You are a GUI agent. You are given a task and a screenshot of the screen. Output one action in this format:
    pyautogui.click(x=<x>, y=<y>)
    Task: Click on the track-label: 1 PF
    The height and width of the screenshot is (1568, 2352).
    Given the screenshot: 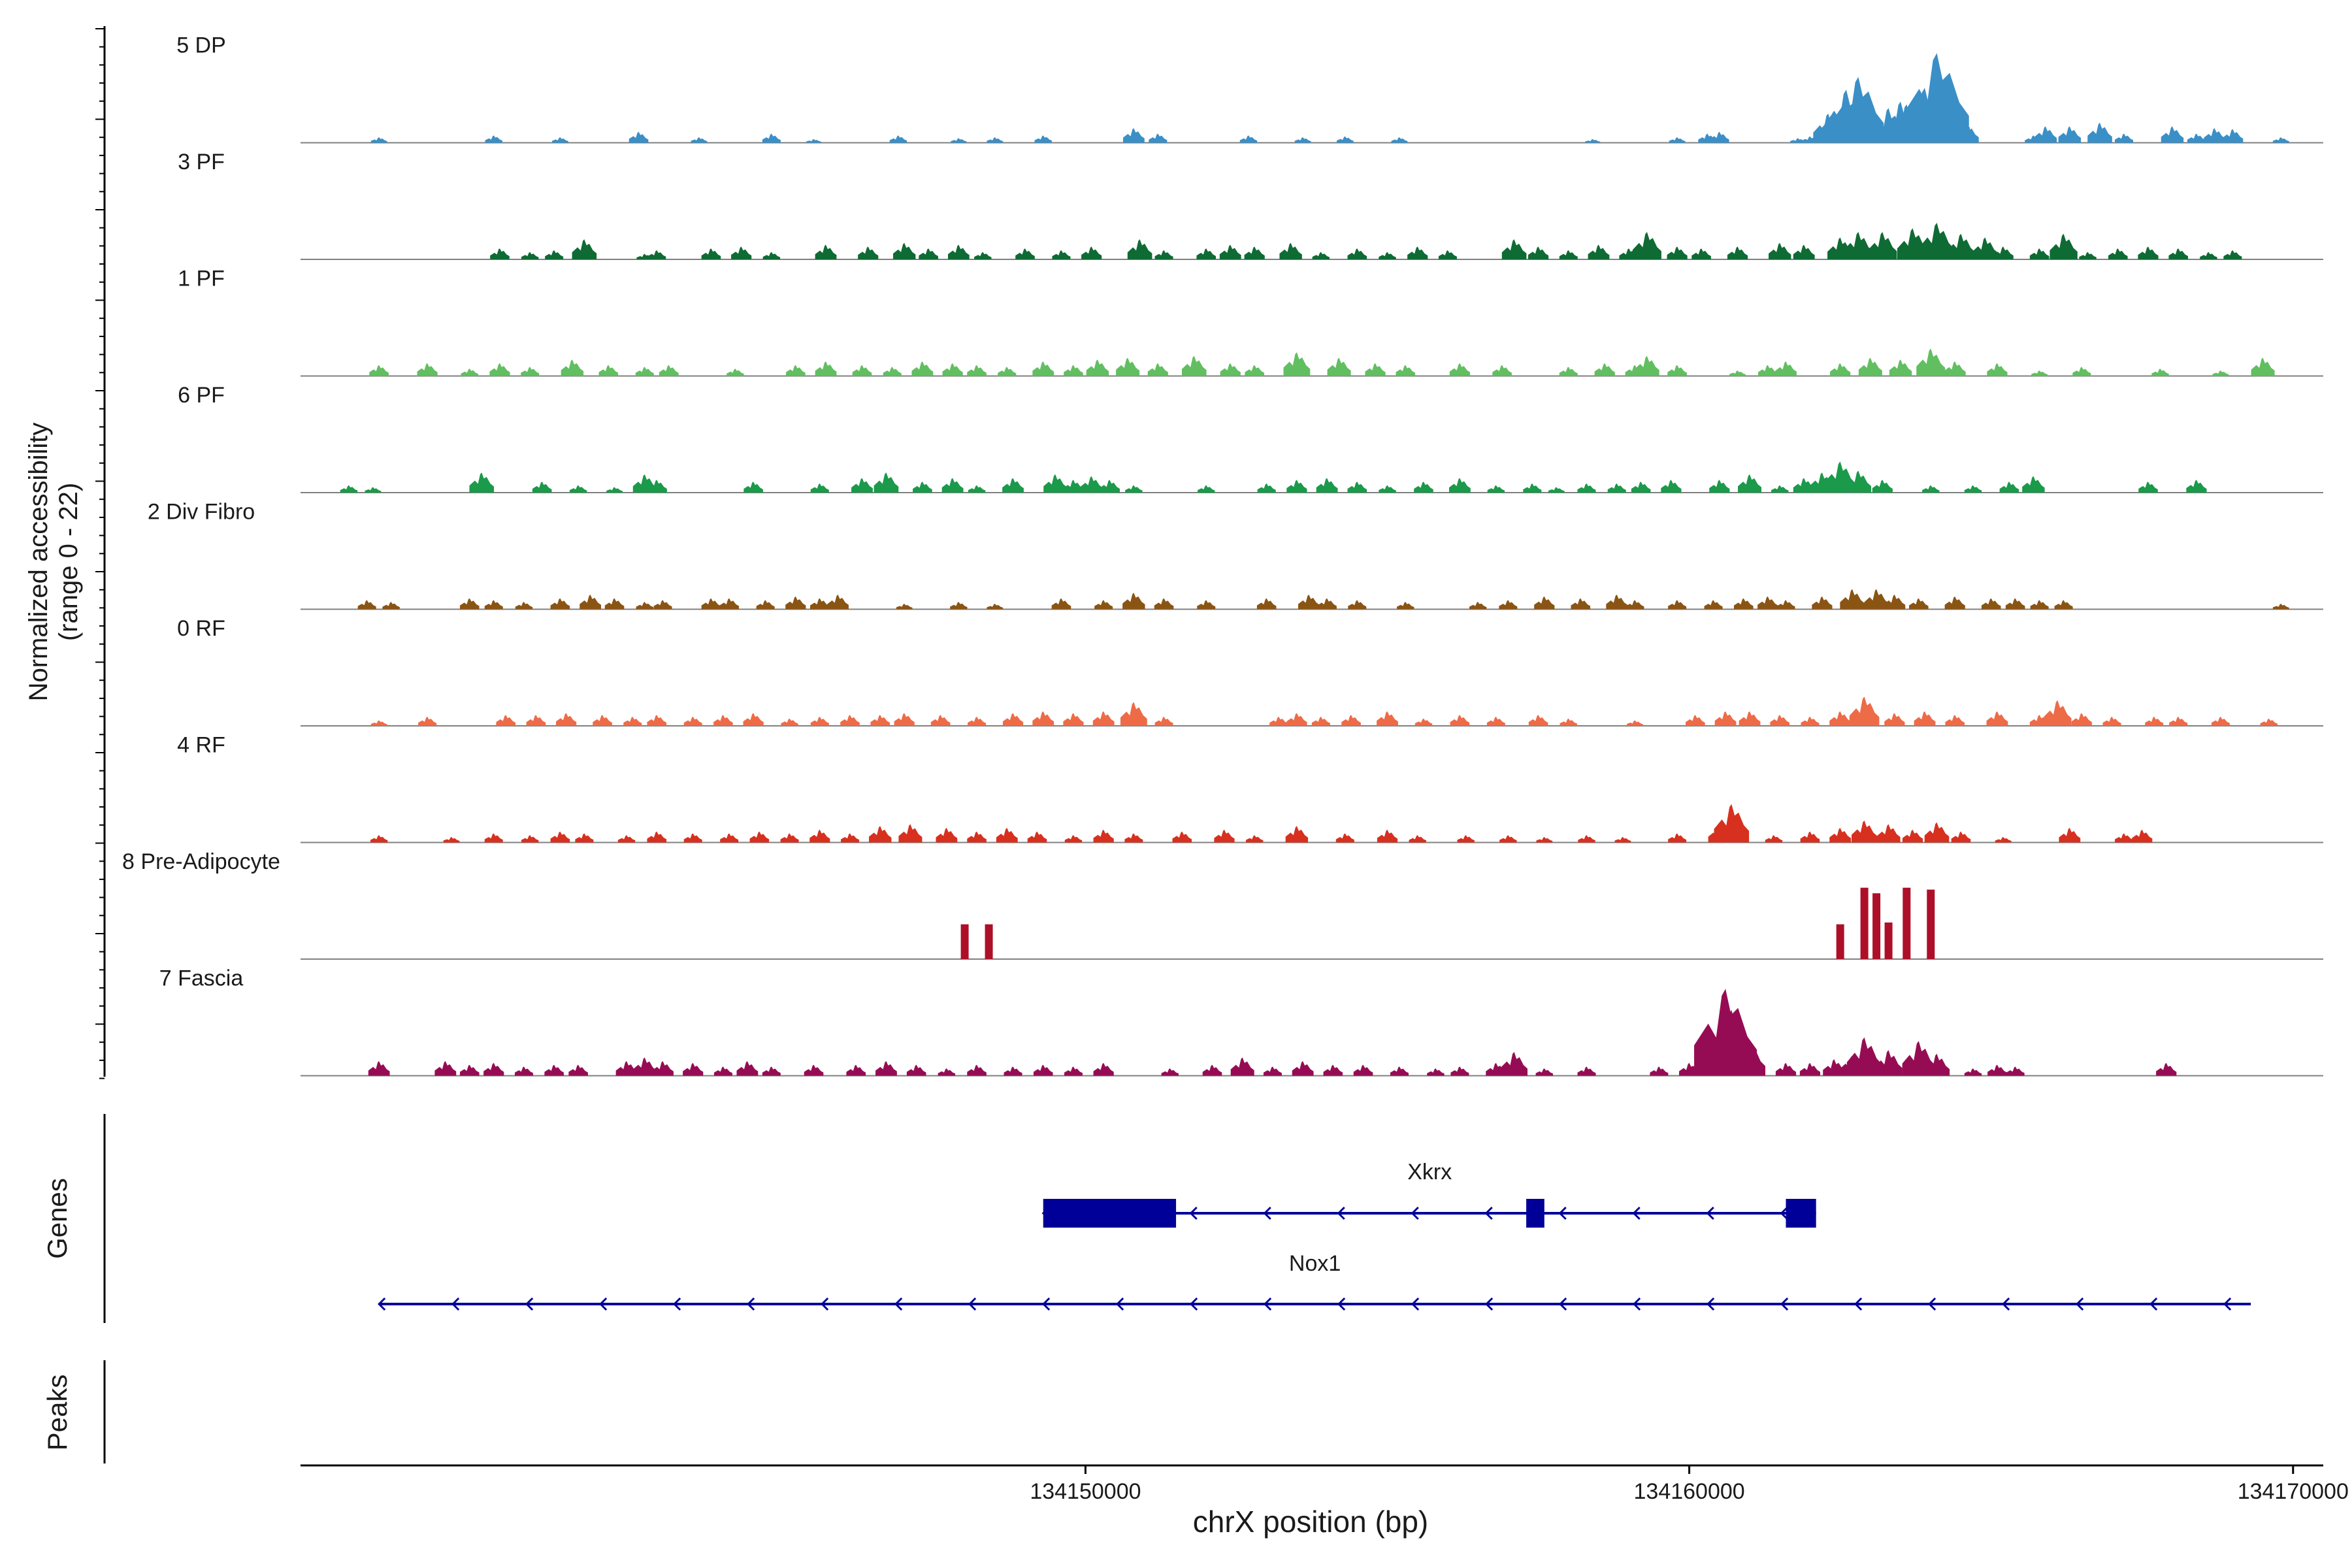 What is the action you would take?
    pyautogui.click(x=201, y=279)
    